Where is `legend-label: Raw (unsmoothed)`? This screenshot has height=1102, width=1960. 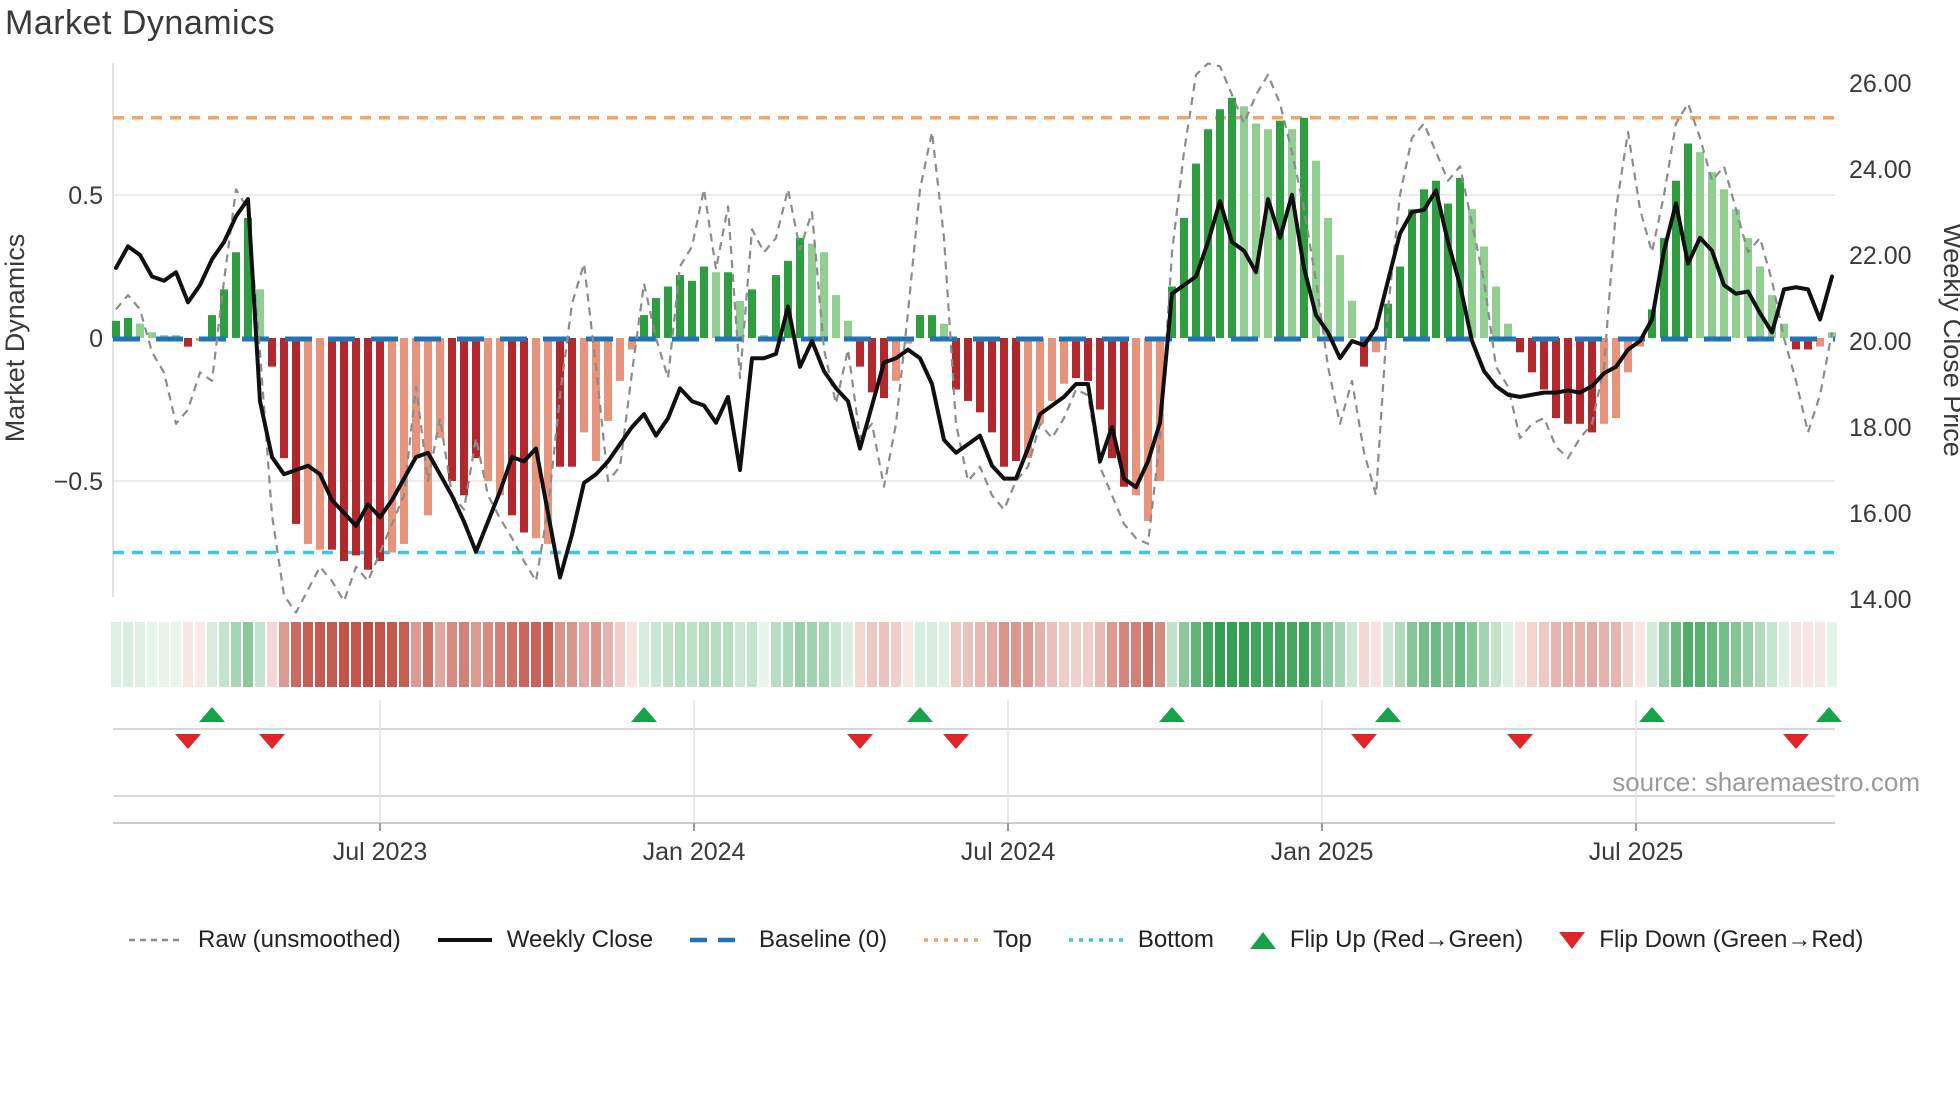
legend-label: Raw (unsmoothed) is located at coordinates (299, 939).